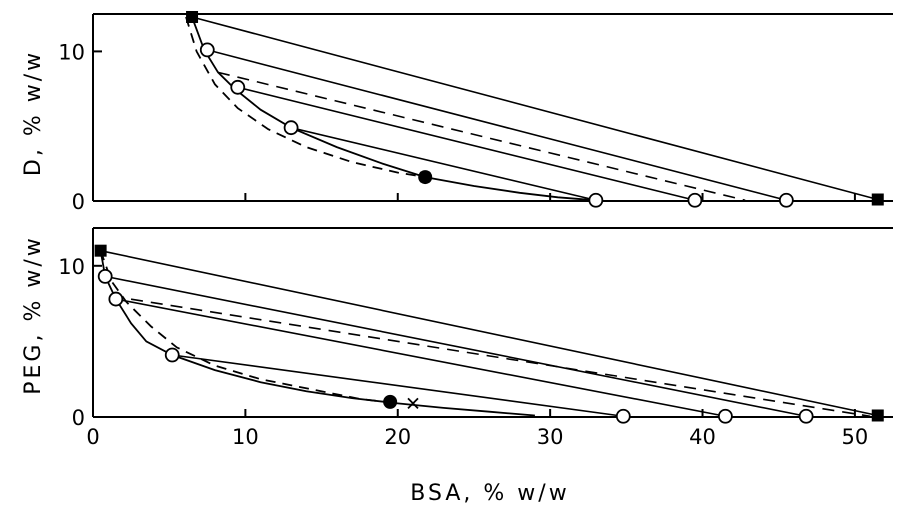 Image resolution: width=897 pixels, height=515 pixels. What do you see at coordinates (425, 177) in the screenshot?
I see `top-cross-point` at bounding box center [425, 177].